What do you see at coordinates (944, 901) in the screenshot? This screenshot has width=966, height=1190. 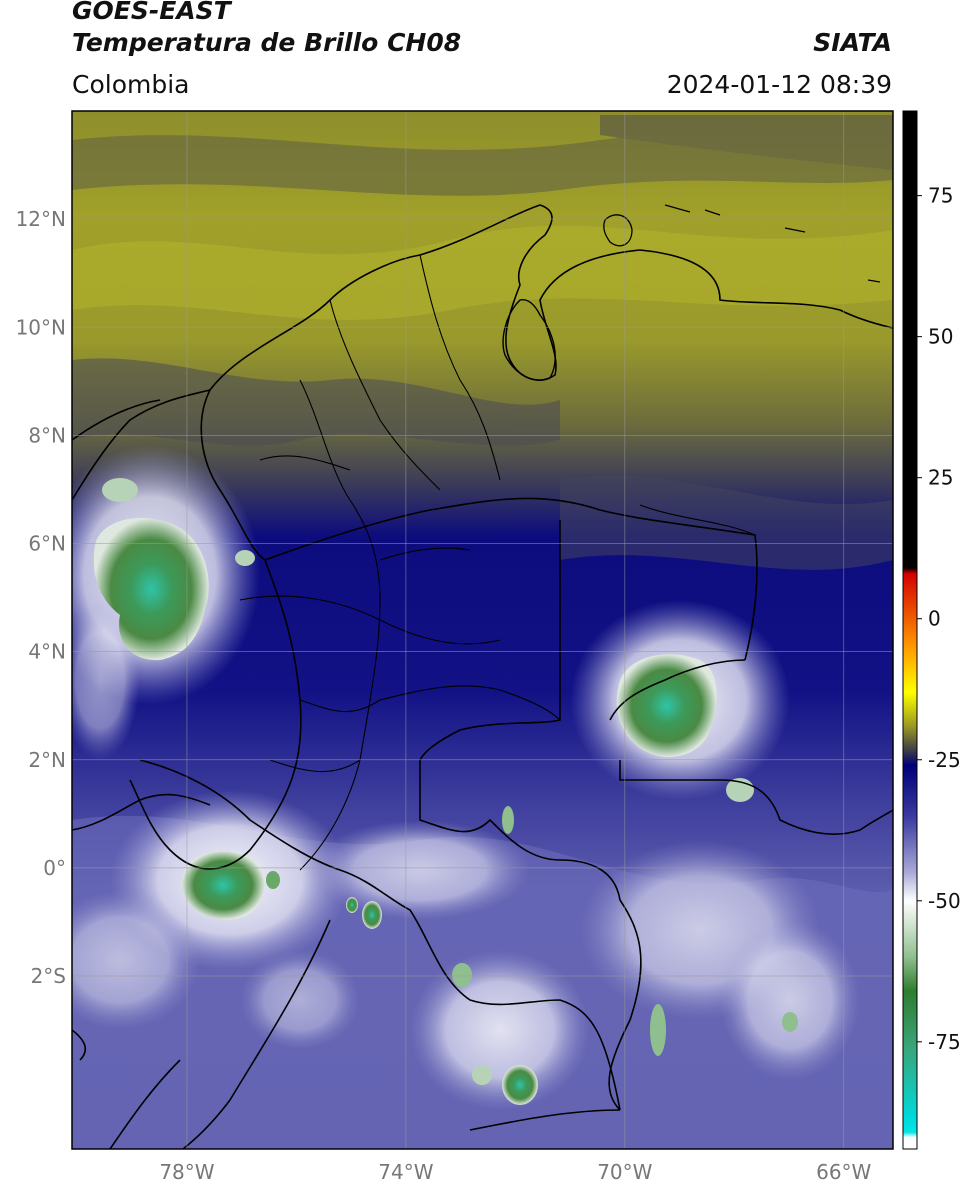 I see `colorbar-tick-label: -50` at bounding box center [944, 901].